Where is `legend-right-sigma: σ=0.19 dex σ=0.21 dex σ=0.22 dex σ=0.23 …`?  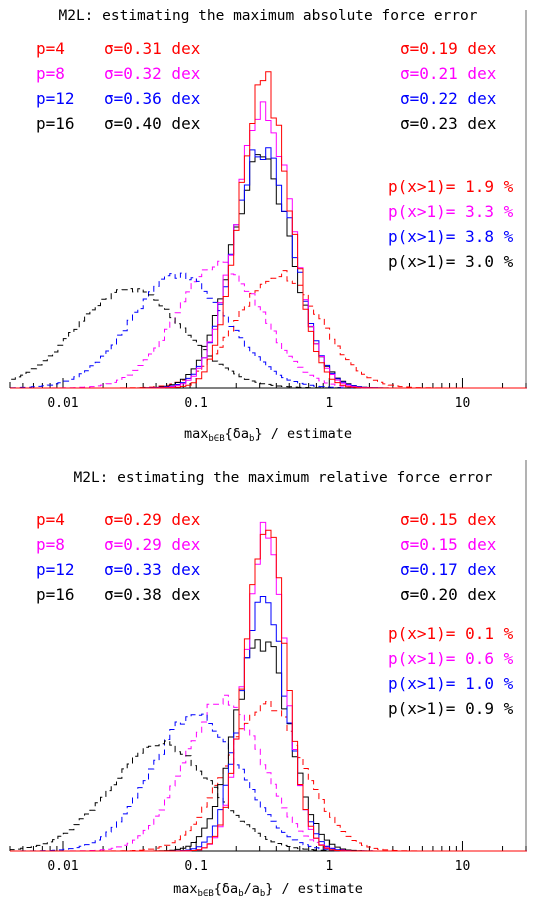
legend-right-sigma: σ=0.19 dex σ=0.21 dex σ=0.22 dex σ=0.23 … is located at coordinates (448, 86).